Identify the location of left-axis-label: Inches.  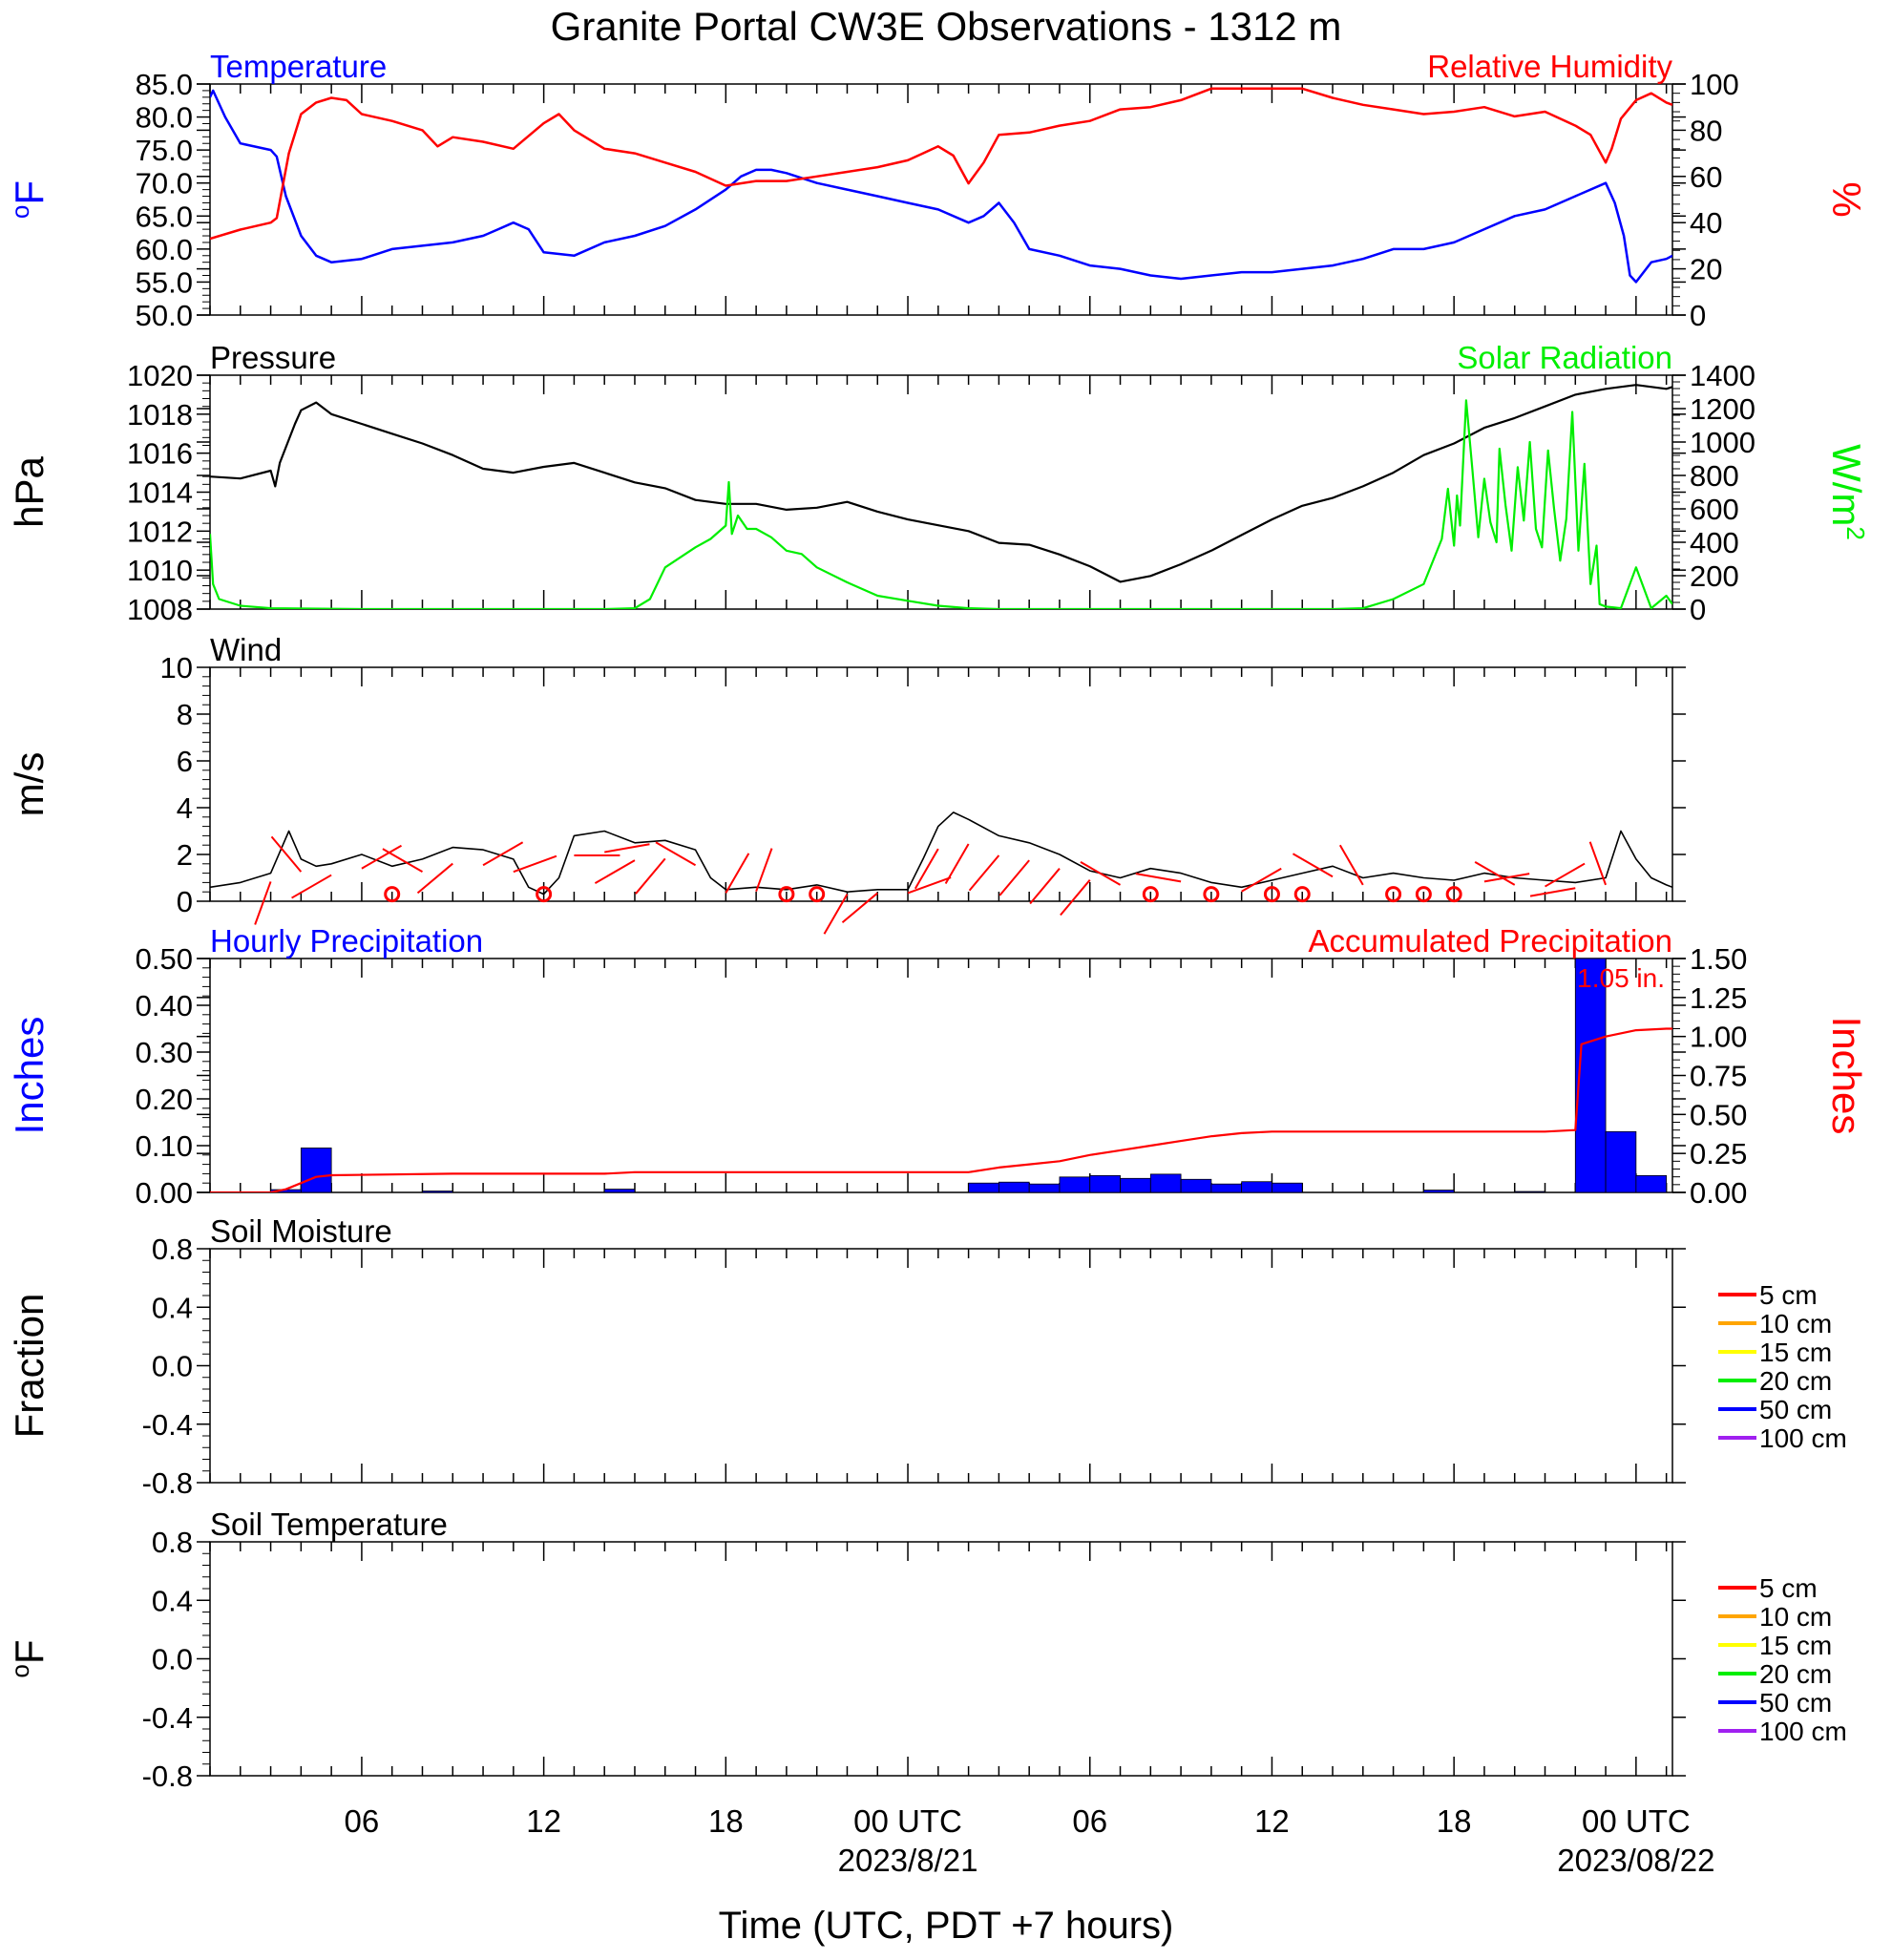
(29, 1076).